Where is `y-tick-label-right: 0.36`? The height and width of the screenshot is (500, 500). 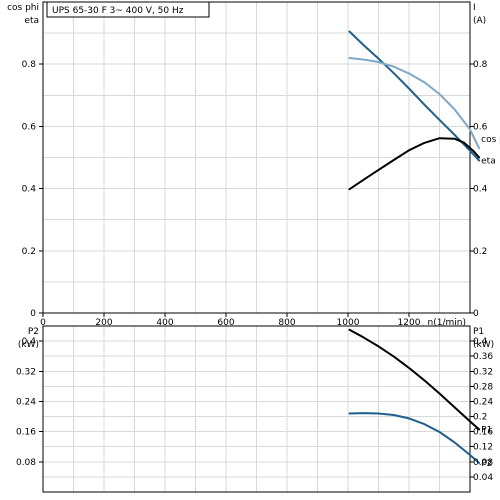
y-tick-label-right: 0.36 is located at coordinates (483, 357).